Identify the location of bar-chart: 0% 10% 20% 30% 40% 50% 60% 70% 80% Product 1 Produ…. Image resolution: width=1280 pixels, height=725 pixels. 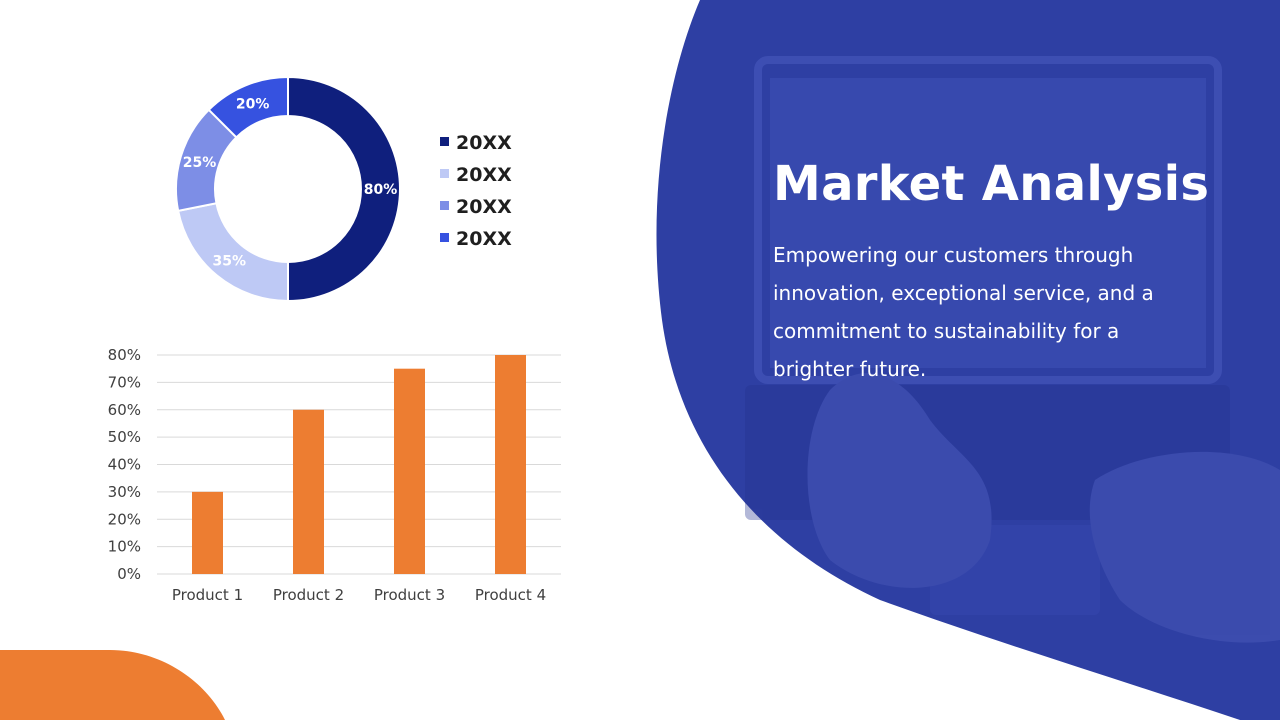
(334, 475).